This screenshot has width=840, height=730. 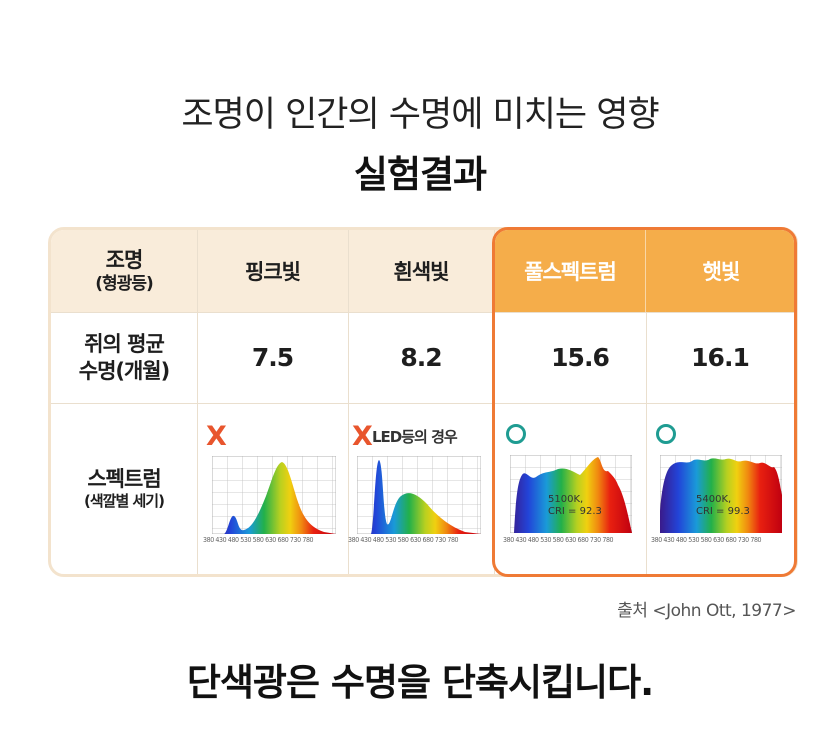 I want to click on row-header-lighting-title: 조명, so click(x=124, y=260).